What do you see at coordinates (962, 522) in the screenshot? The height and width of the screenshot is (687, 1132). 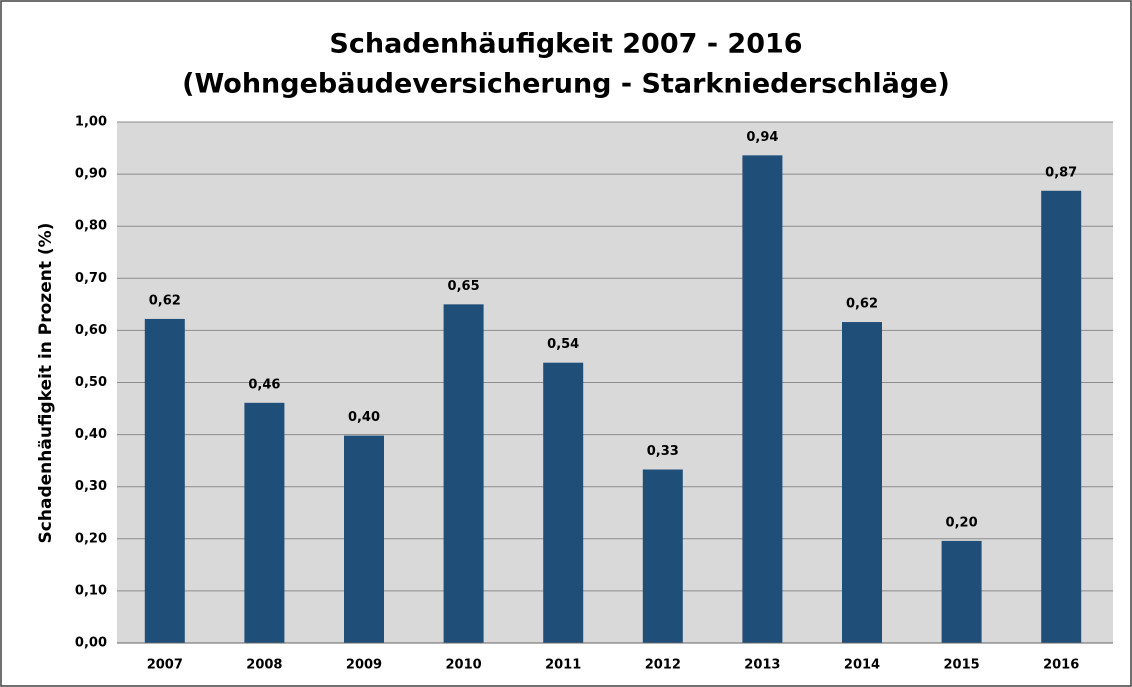 I see `data-label: 0,20` at bounding box center [962, 522].